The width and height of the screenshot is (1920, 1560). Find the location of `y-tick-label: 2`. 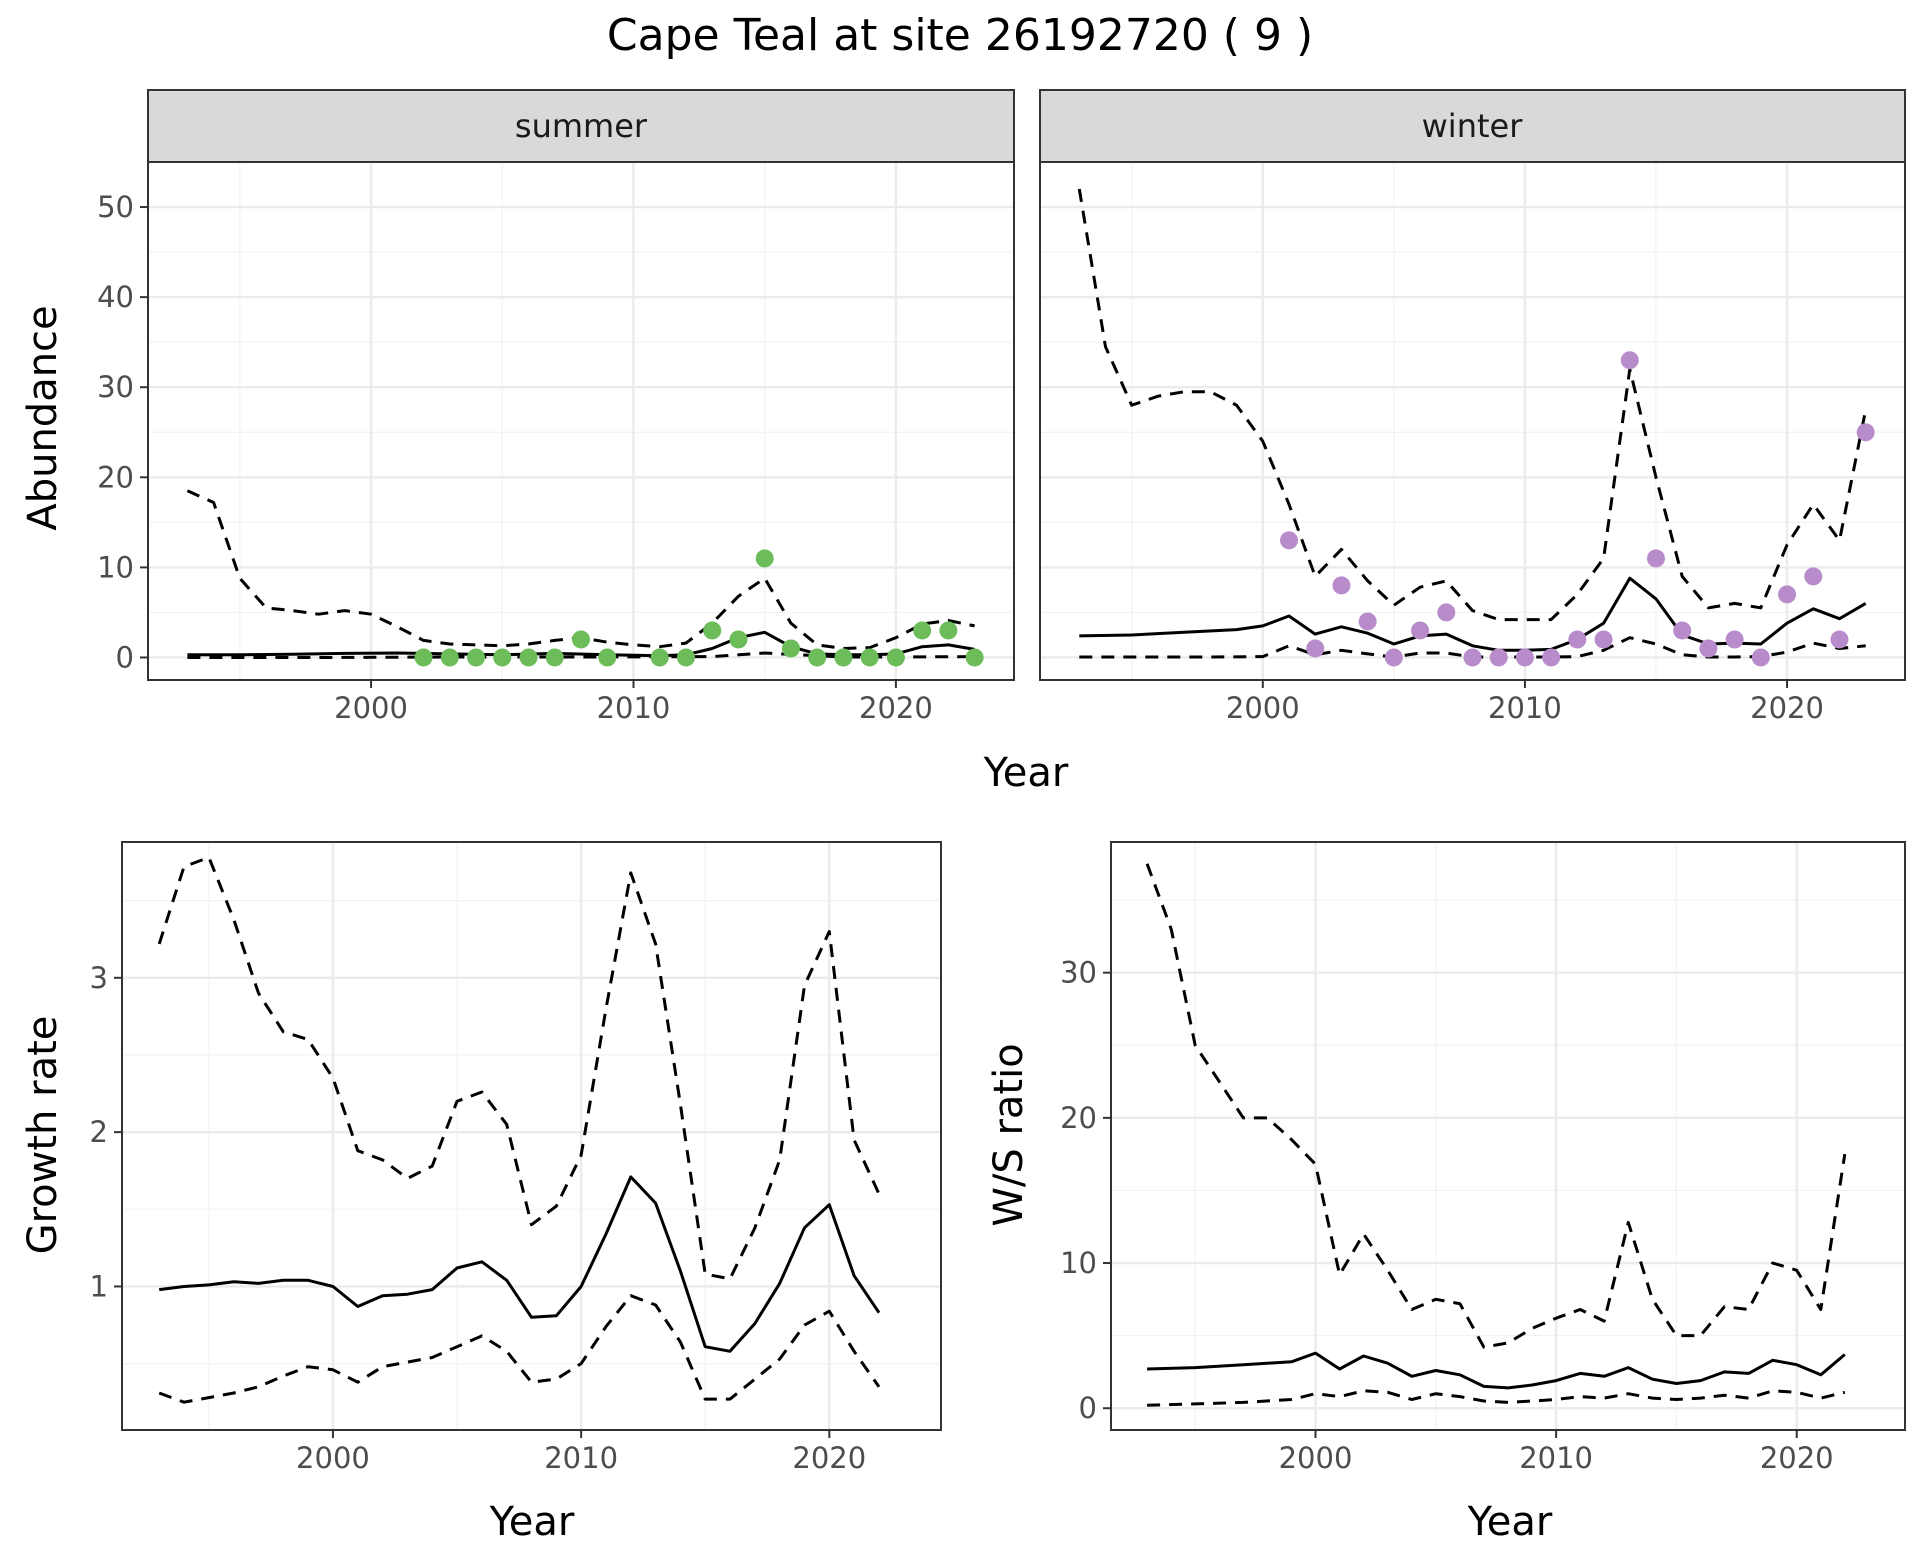

y-tick-label: 2 is located at coordinates (99, 1132).